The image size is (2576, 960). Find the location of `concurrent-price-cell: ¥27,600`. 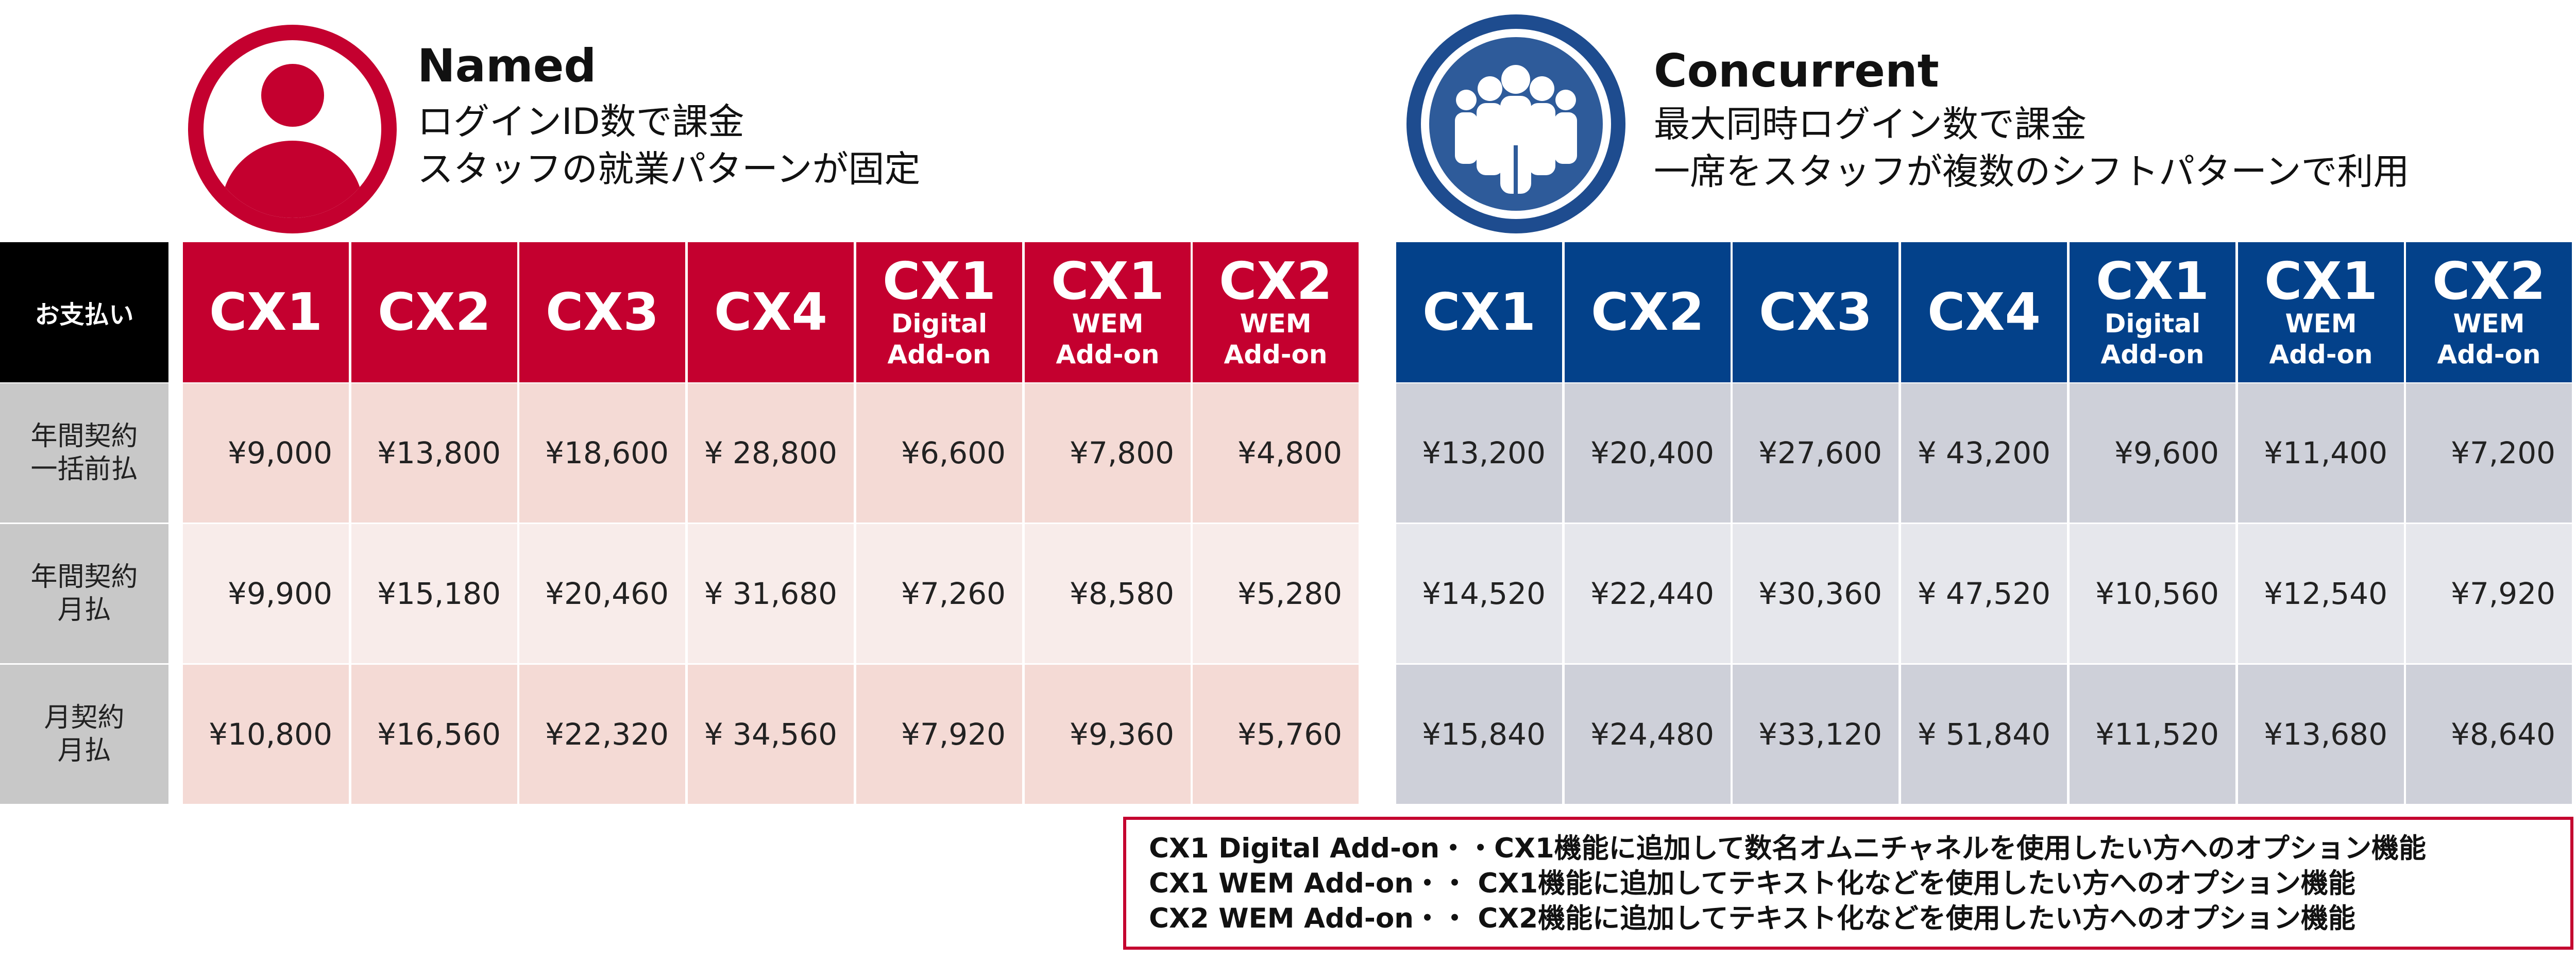

concurrent-price-cell: ¥27,600 is located at coordinates (1816, 453).